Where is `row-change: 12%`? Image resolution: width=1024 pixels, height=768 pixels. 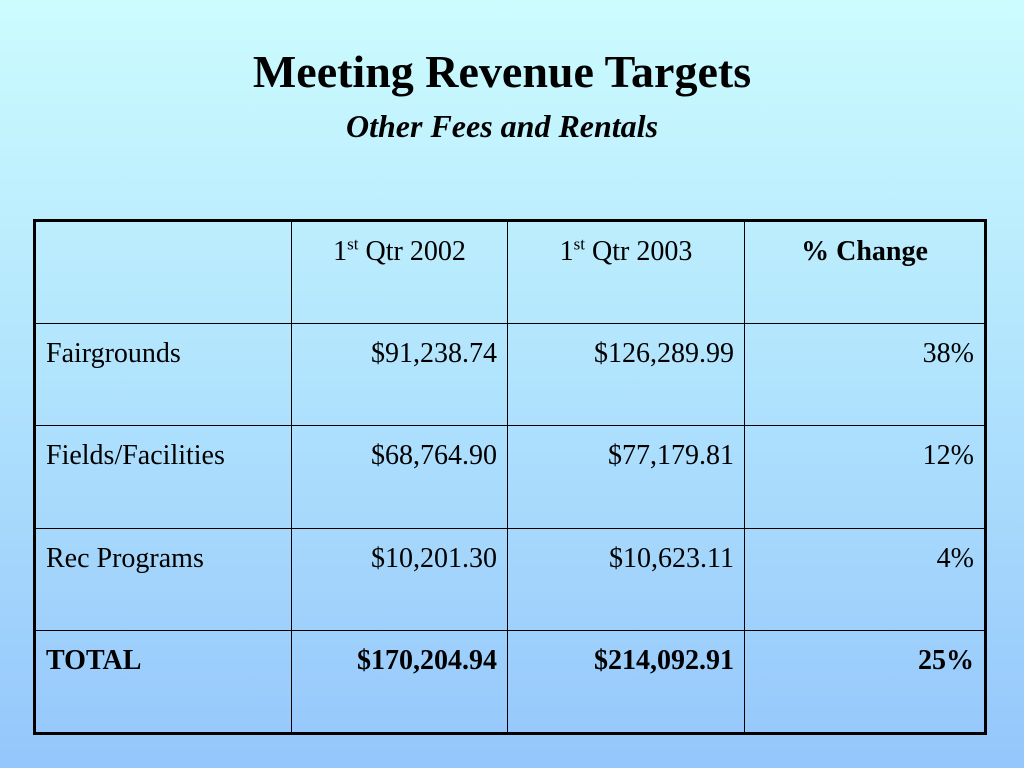
row-change: 12% is located at coordinates (865, 477).